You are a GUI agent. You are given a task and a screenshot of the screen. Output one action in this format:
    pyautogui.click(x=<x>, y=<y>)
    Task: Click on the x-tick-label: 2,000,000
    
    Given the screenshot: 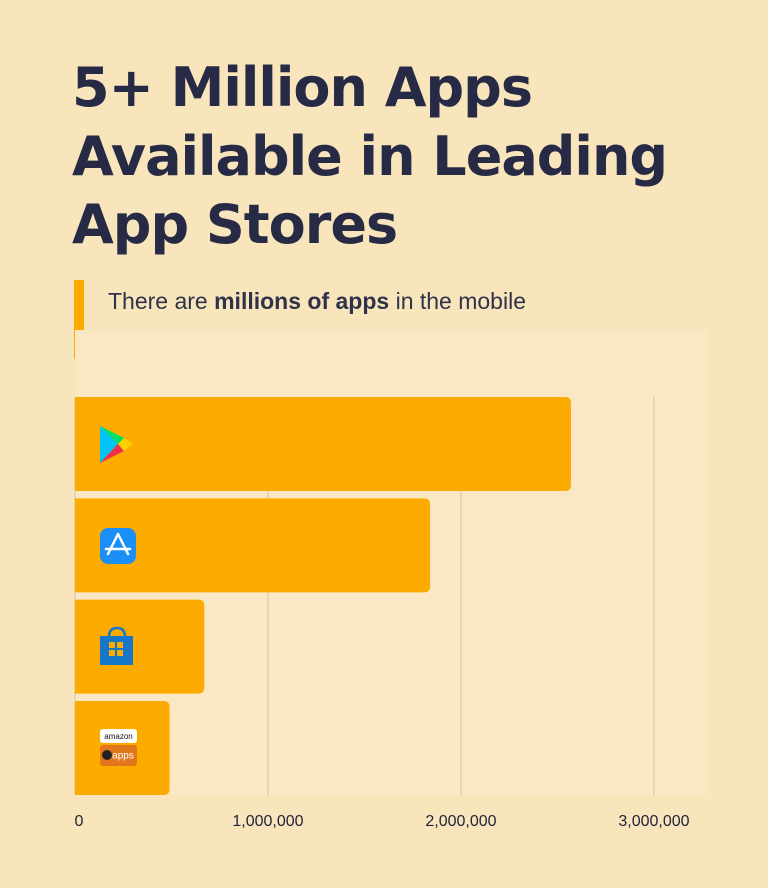 What is the action you would take?
    pyautogui.click(x=460, y=821)
    